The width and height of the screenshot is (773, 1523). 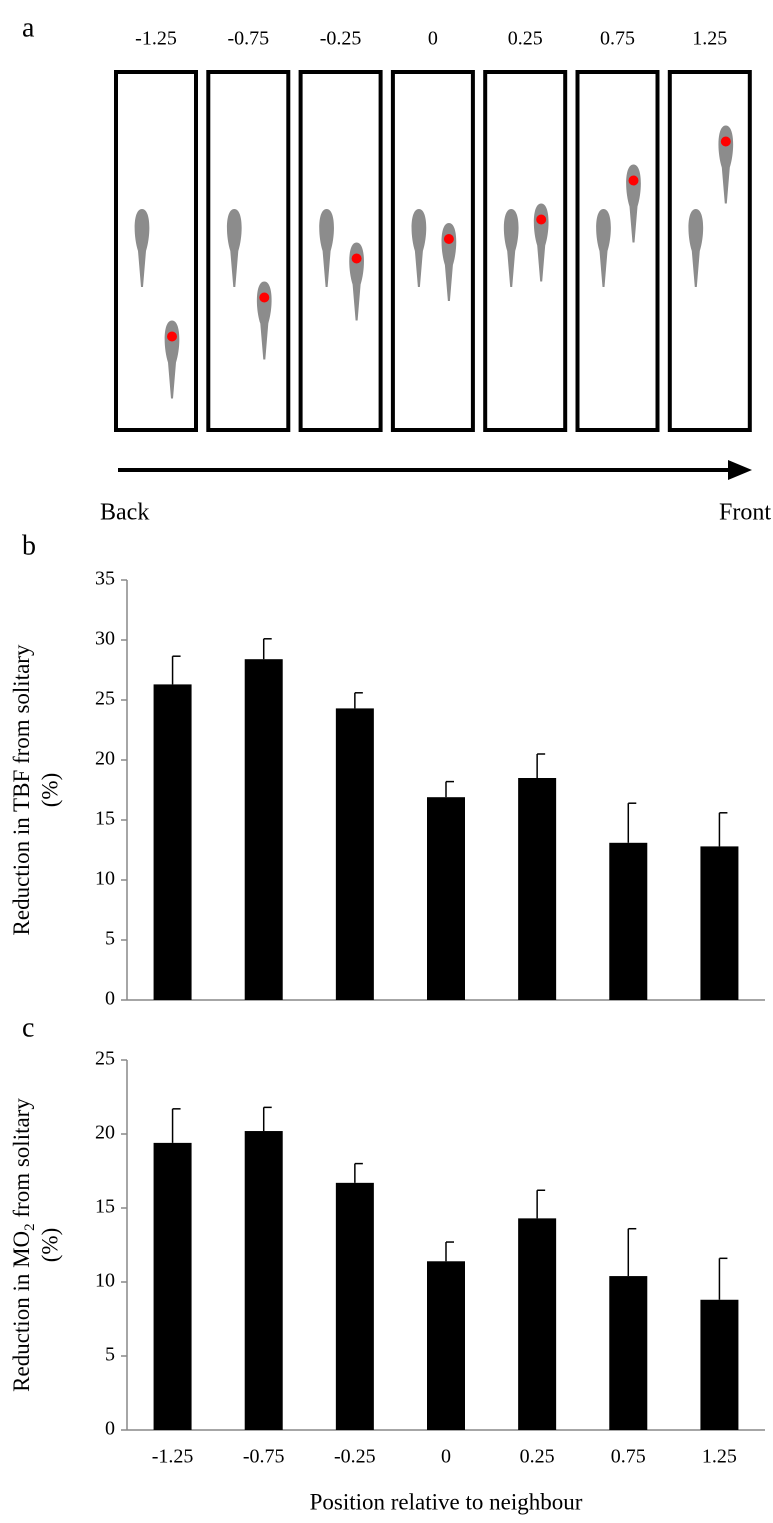 What do you see at coordinates (124, 513) in the screenshot?
I see `back-label: Back` at bounding box center [124, 513].